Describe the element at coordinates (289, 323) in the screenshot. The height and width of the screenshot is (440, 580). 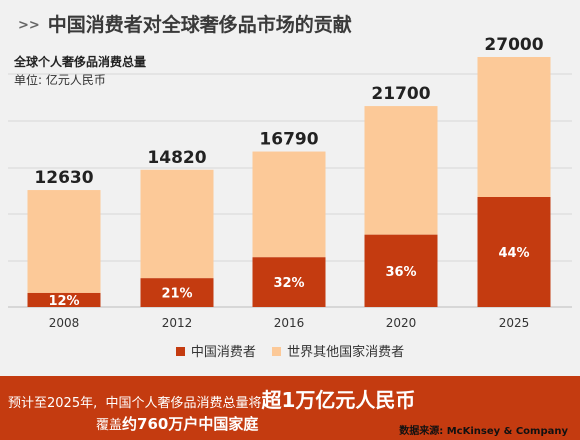
I see `x-tick-label-2016: 2016` at that location.